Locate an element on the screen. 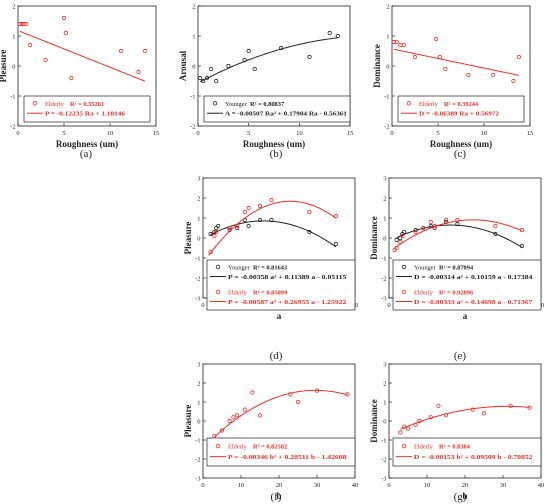 The width and height of the screenshot is (550, 504). x-axis-label: b is located at coordinates (464, 496).